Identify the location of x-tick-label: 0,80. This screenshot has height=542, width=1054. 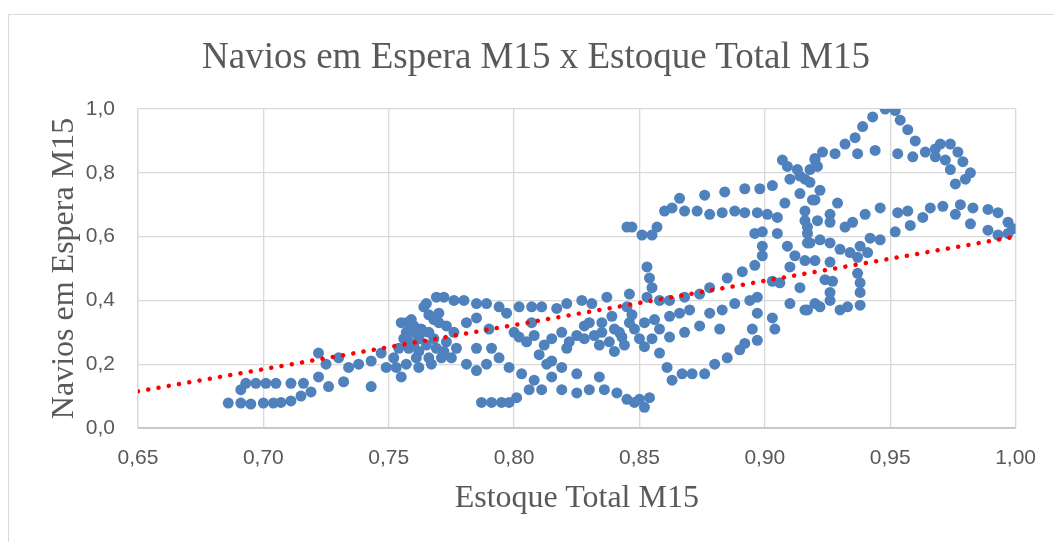
(514, 457).